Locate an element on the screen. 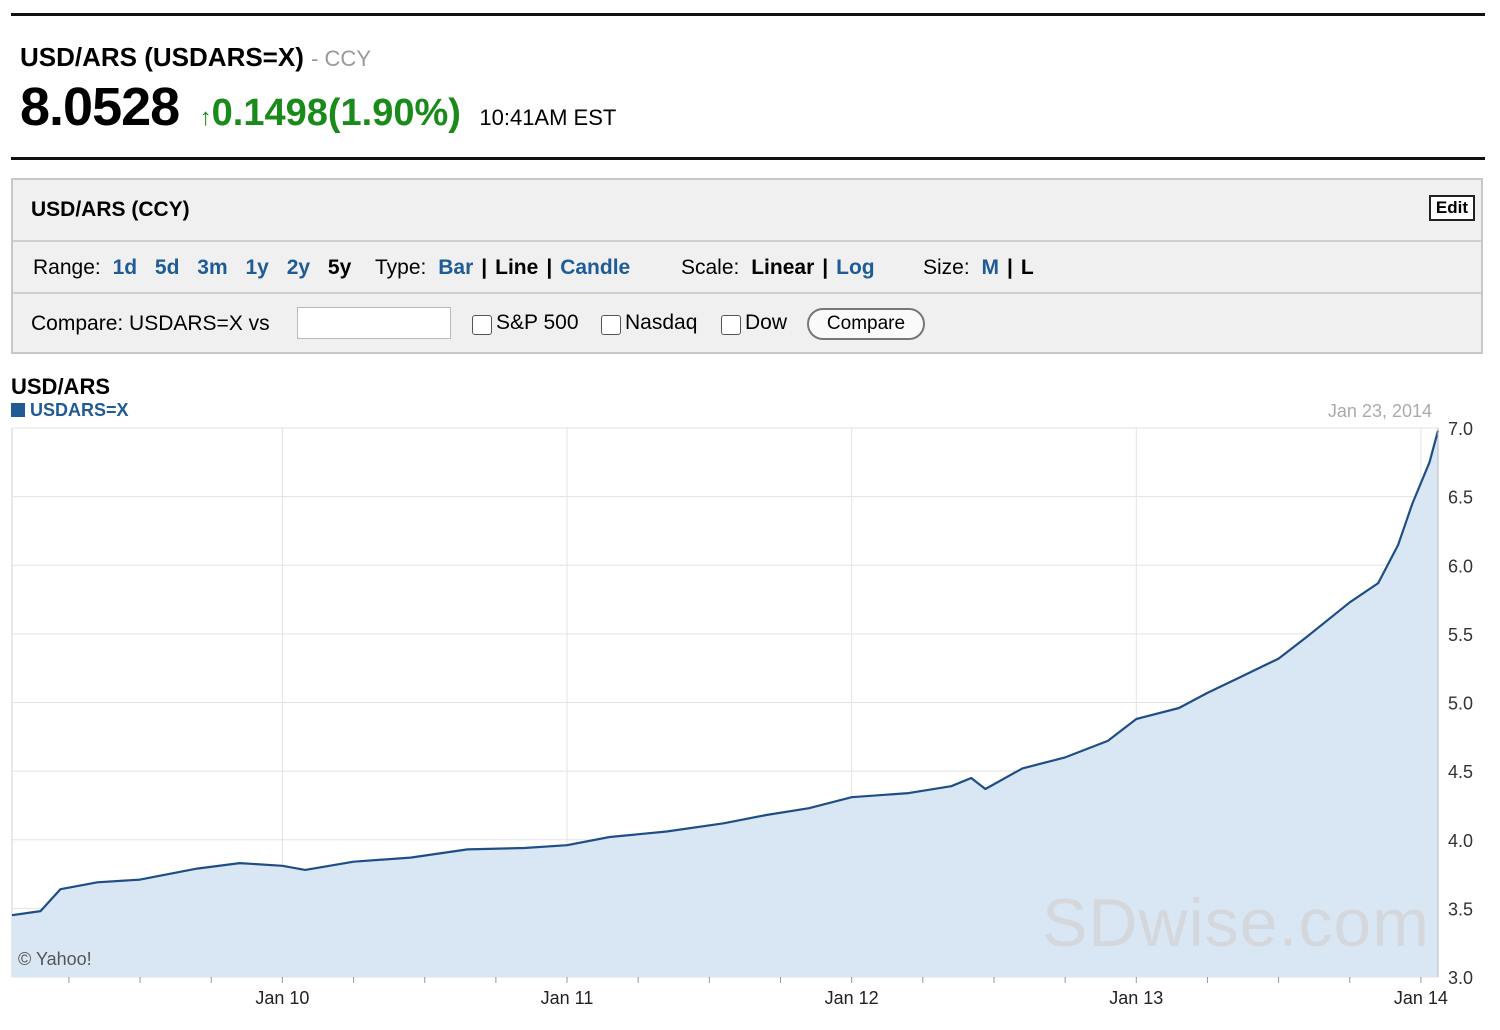 The image size is (1500, 1030). range-2y: 2y is located at coordinates (298, 267).